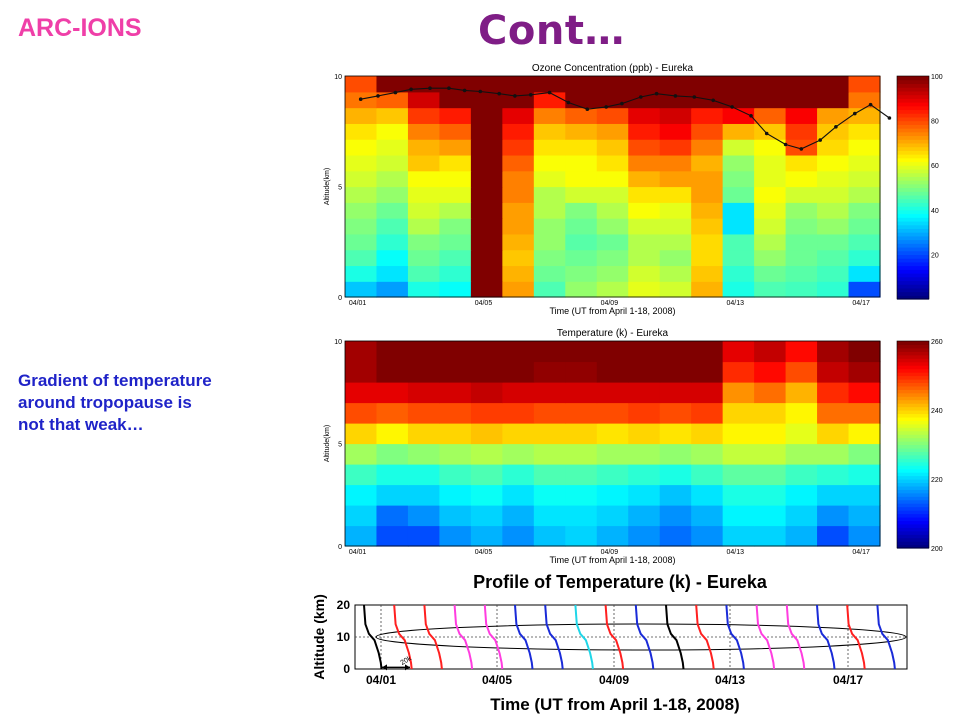  What do you see at coordinates (620, 582) in the screenshot?
I see `chart-title: Profile of Temperature (k) - Eureka` at bounding box center [620, 582].